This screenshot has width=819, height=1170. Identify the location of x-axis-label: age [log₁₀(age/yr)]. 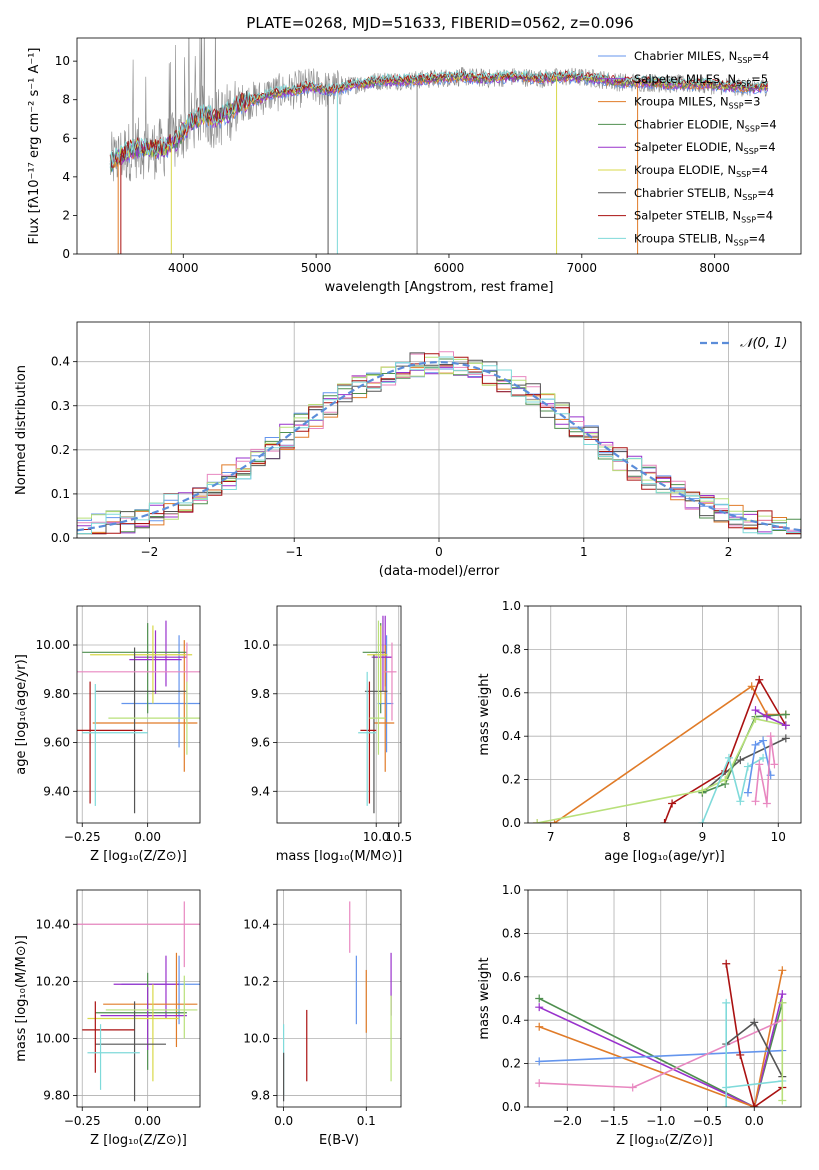
(664, 856).